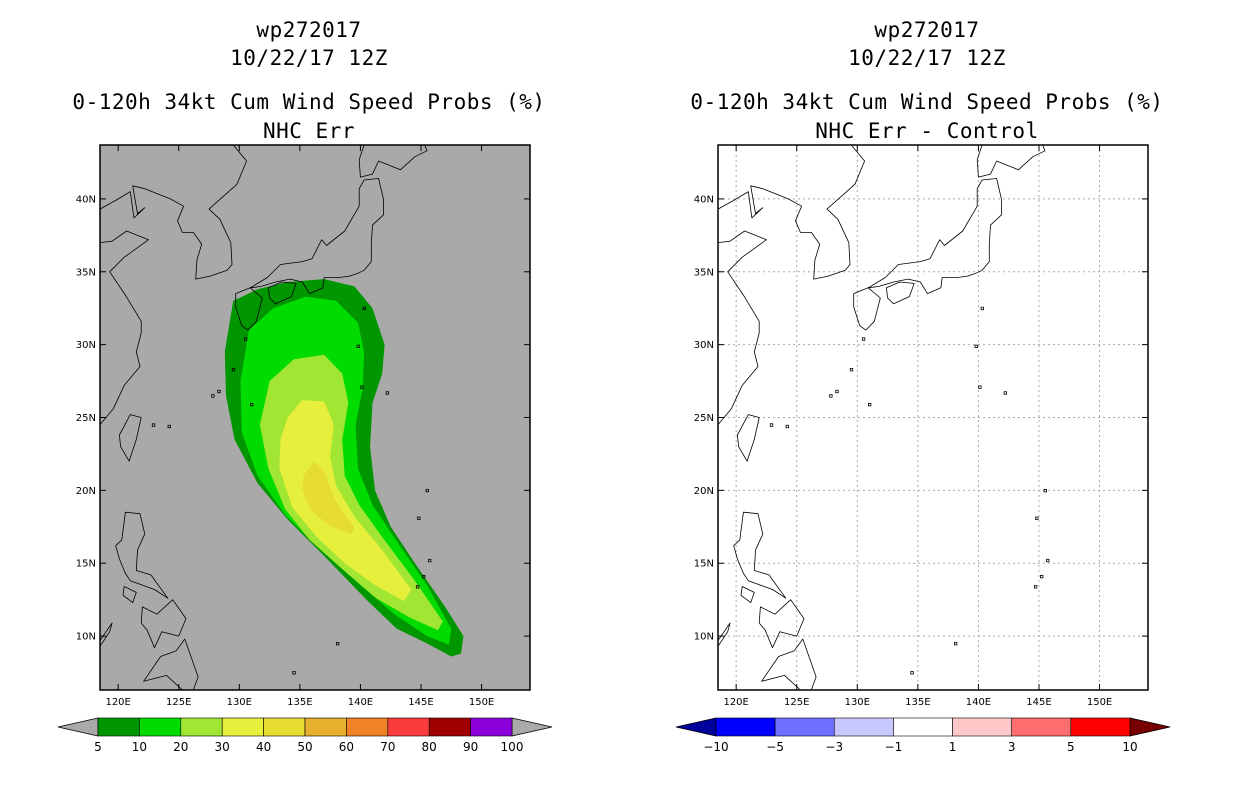  I want to click on colorbar-label: 90, so click(470, 747).